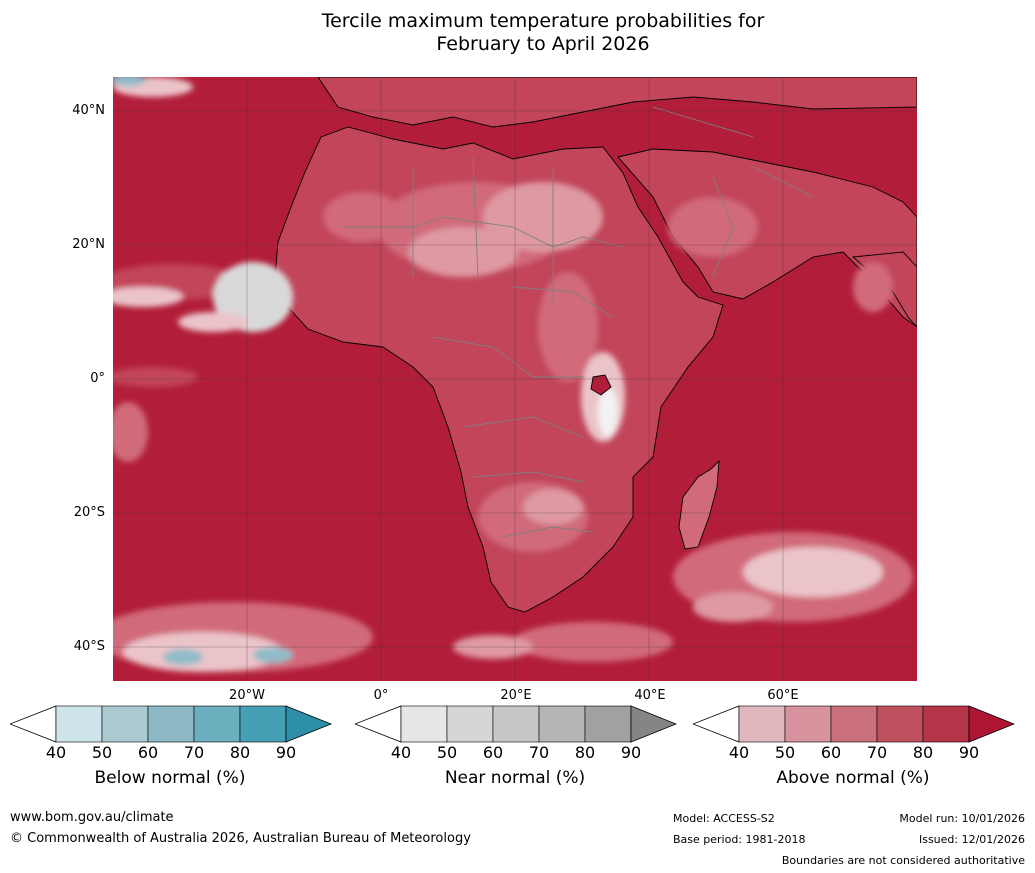  I want to click on lat-label-20n: 20°N, so click(88, 244).